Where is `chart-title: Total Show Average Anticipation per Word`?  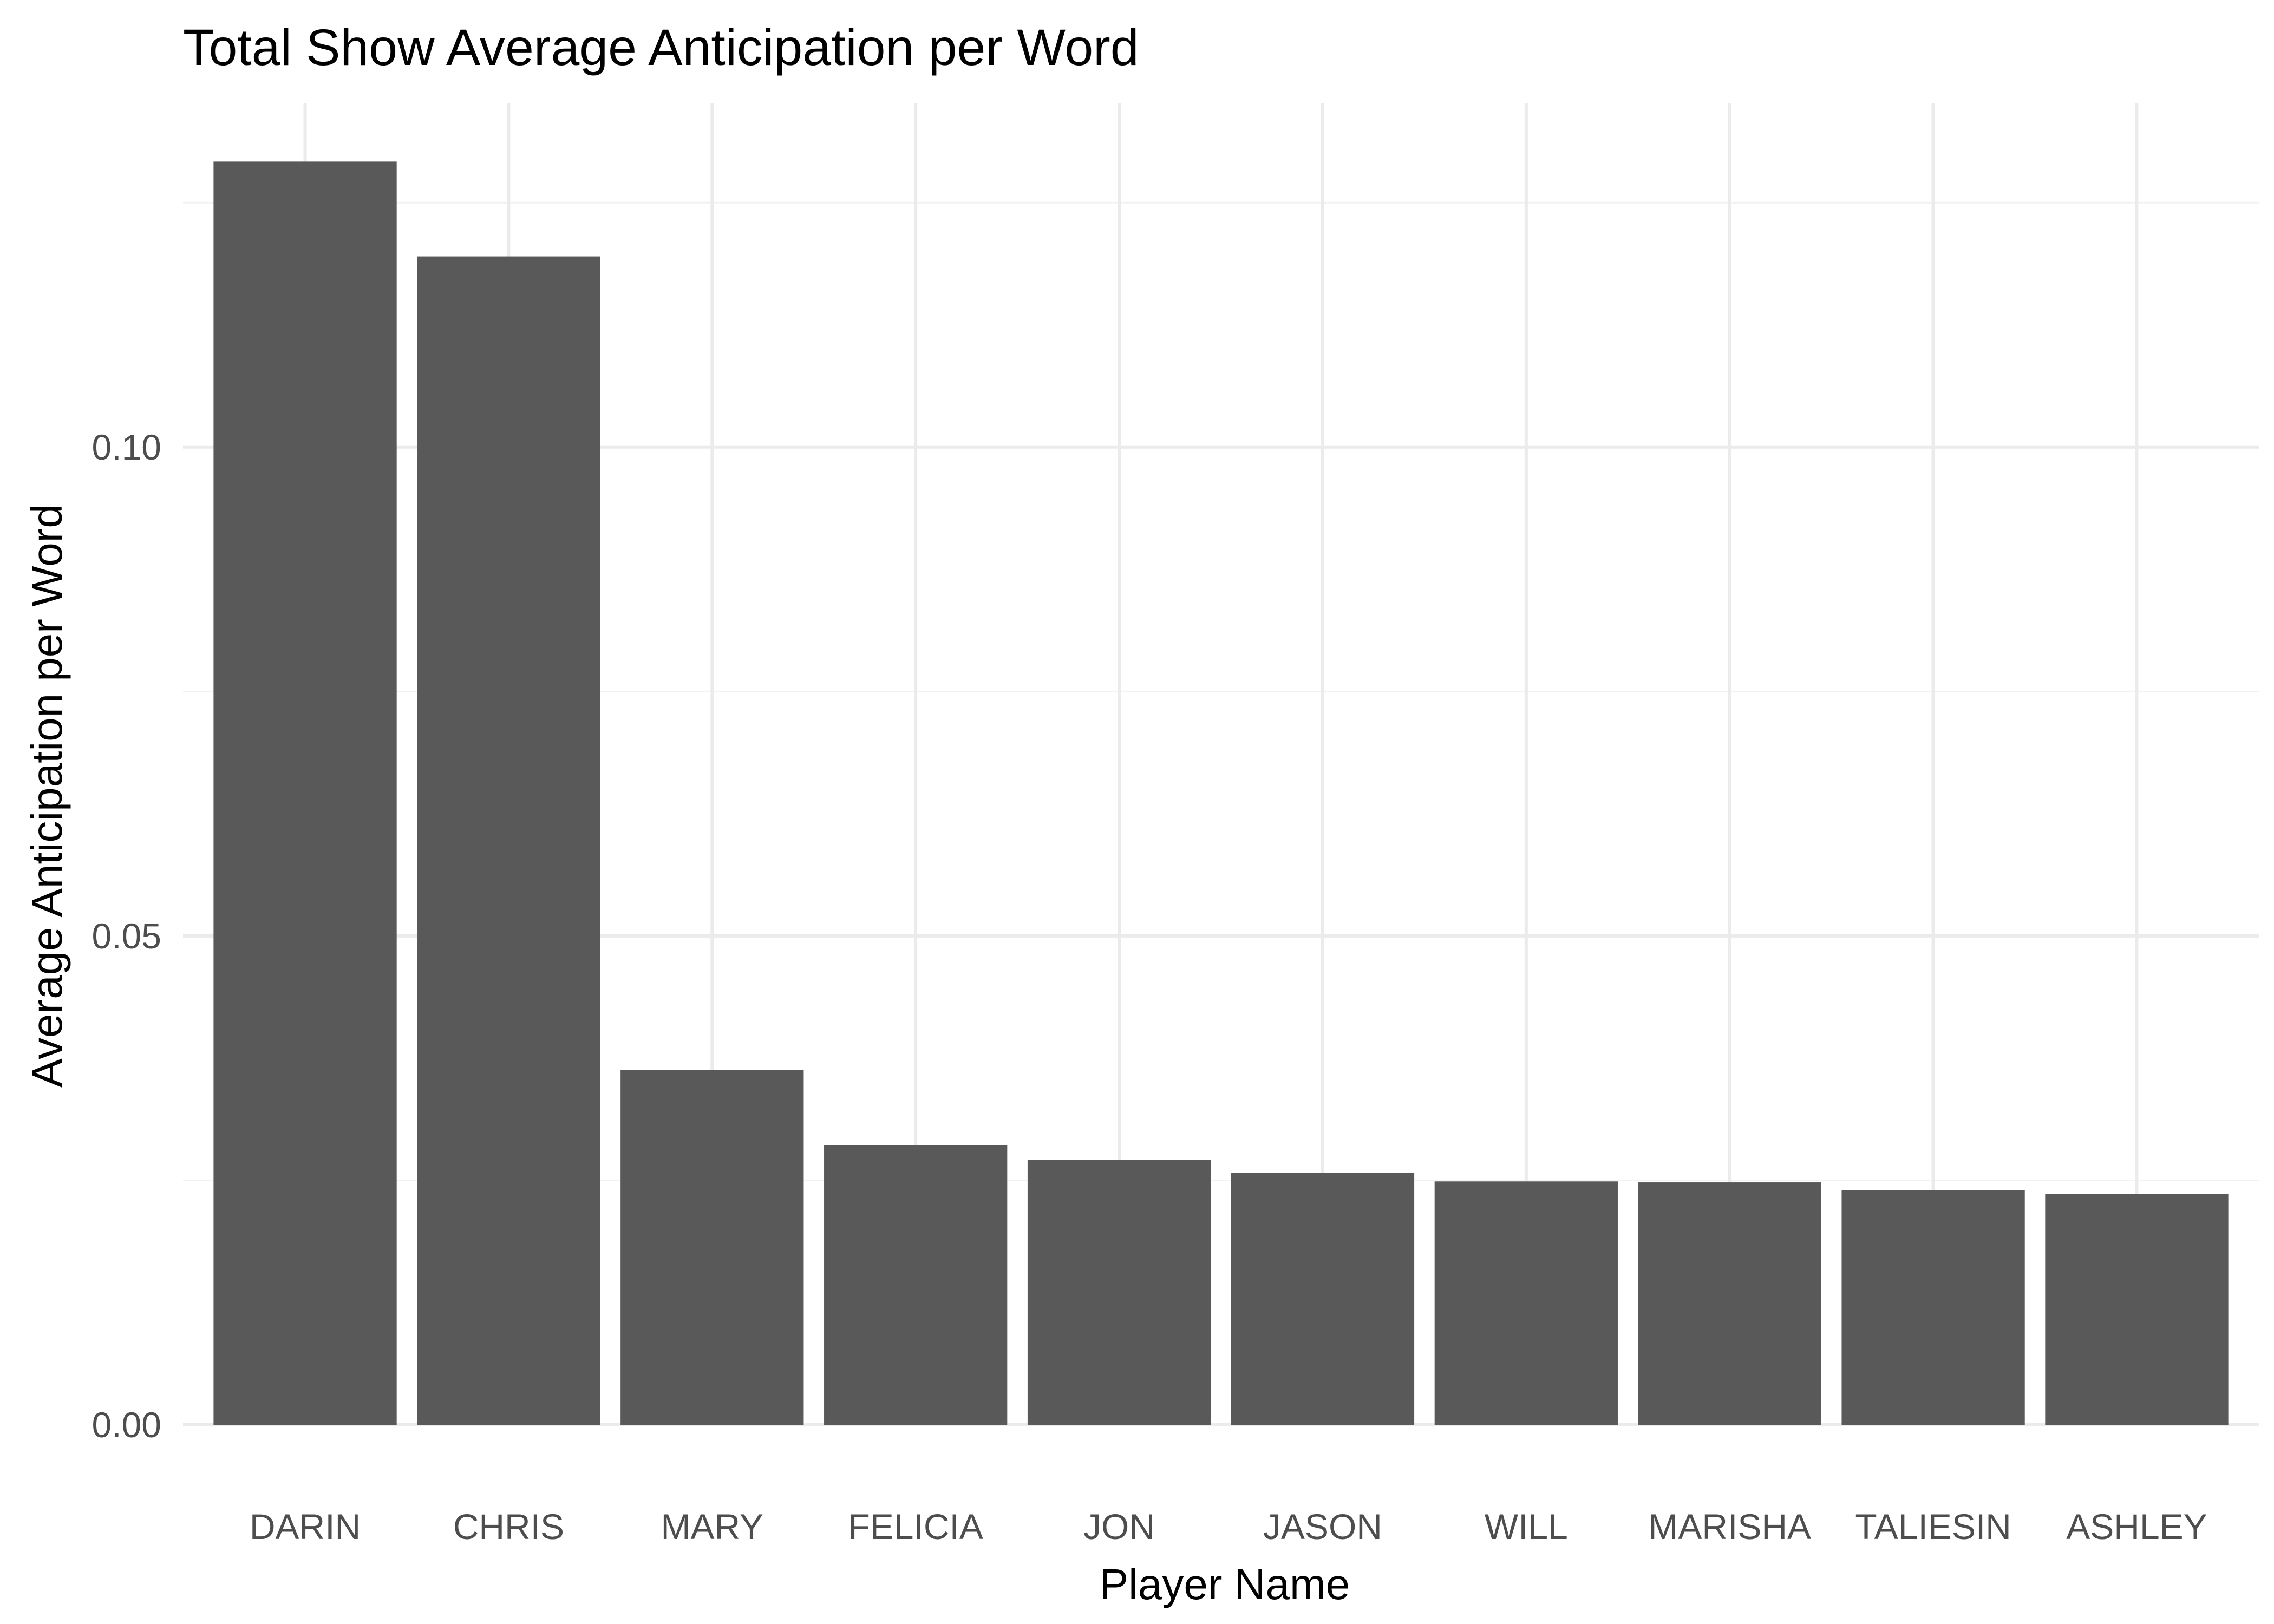
chart-title: Total Show Average Anticipation per Word is located at coordinates (661, 47).